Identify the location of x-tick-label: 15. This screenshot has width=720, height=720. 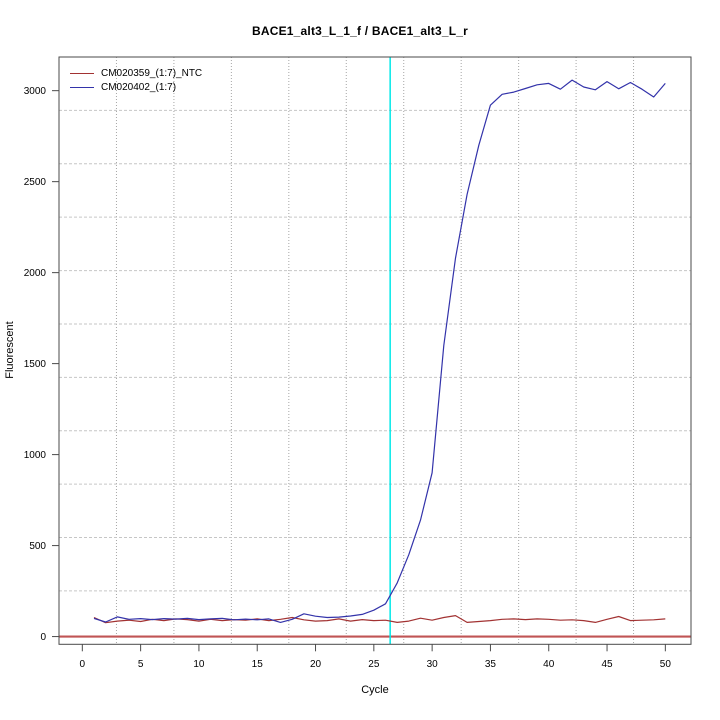
(258, 664).